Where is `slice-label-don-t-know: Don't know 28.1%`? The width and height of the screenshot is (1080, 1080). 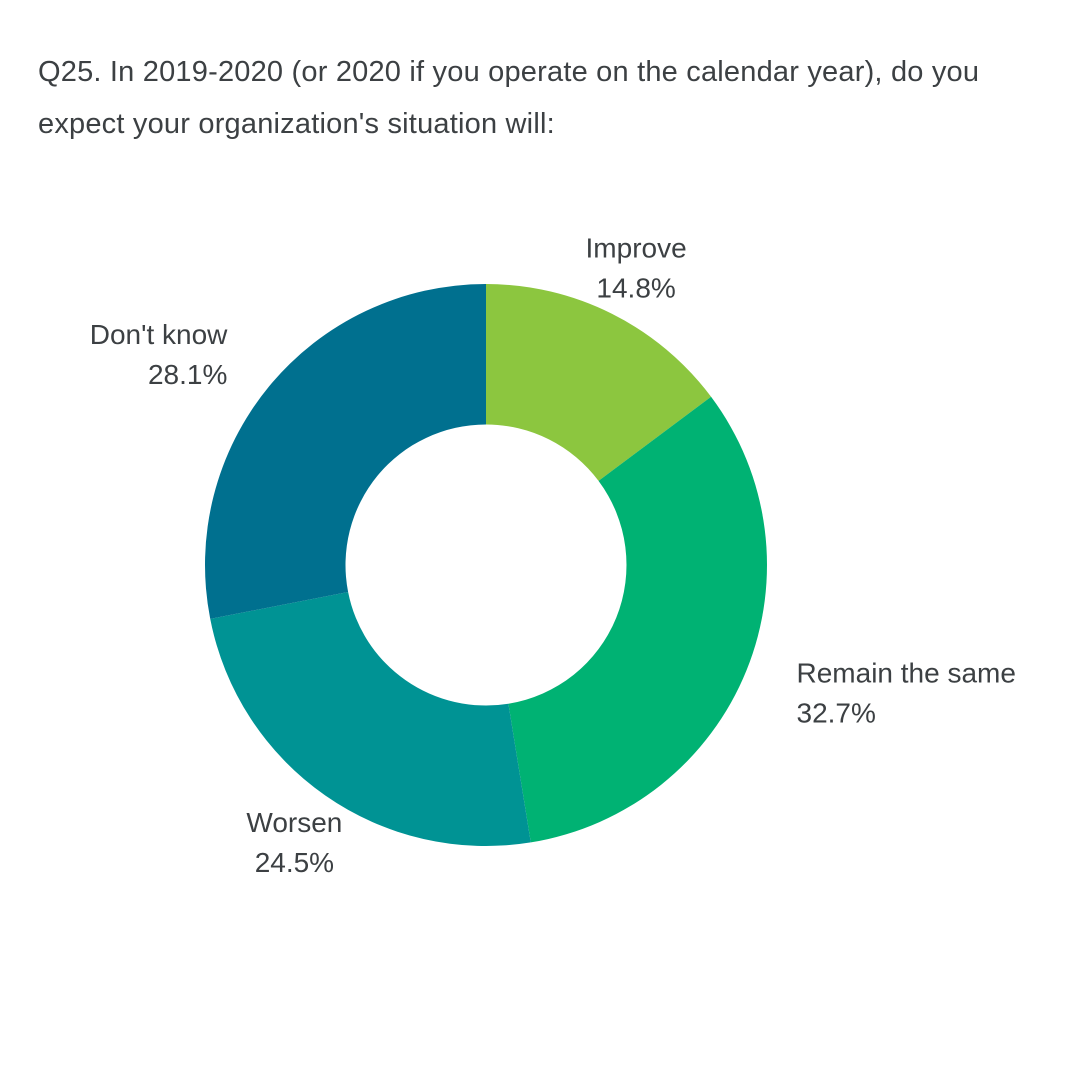
slice-label-don-t-know: Don't know 28.1% is located at coordinates (159, 354).